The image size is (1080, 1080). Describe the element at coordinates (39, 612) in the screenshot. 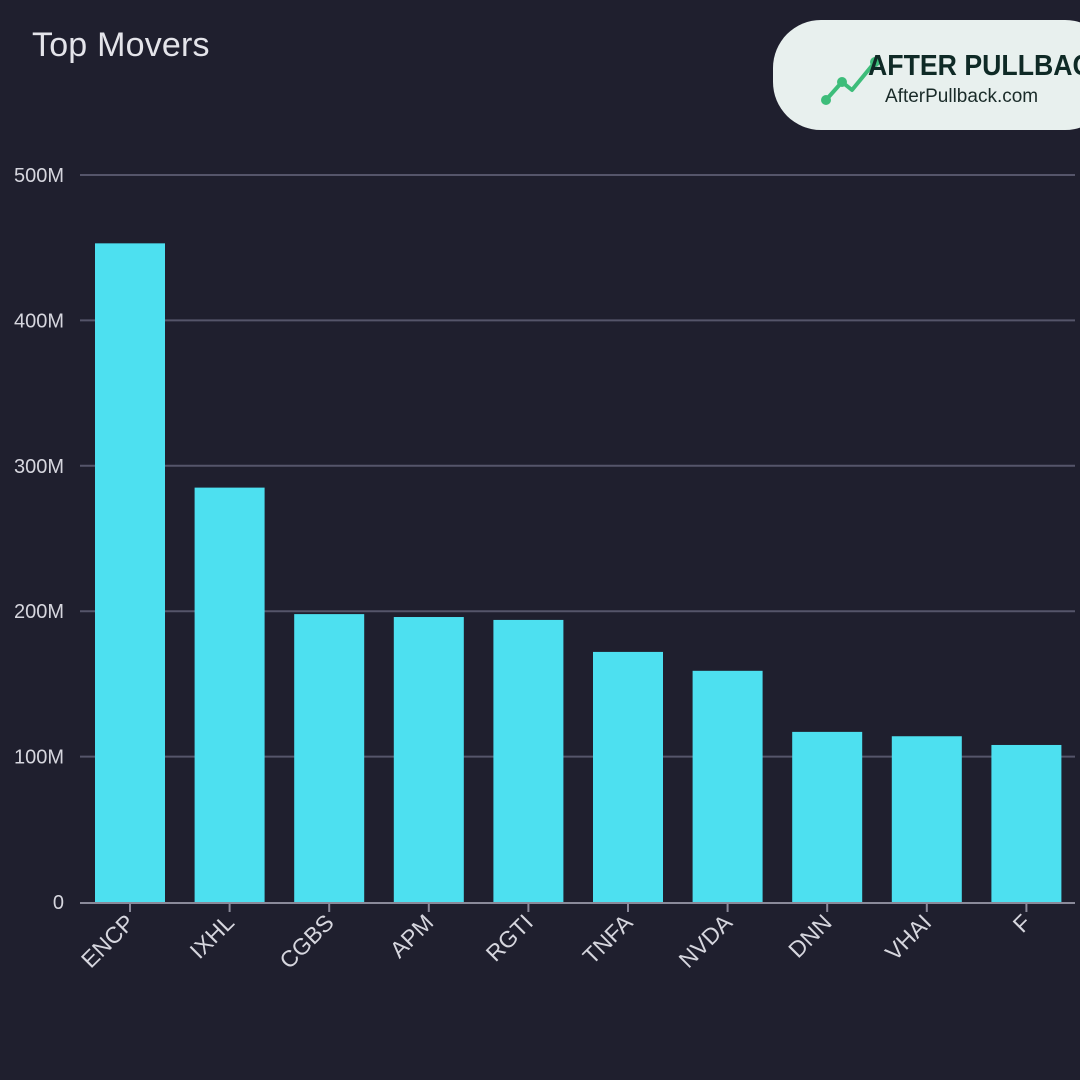

I see `y-tick-label: 200M` at that location.